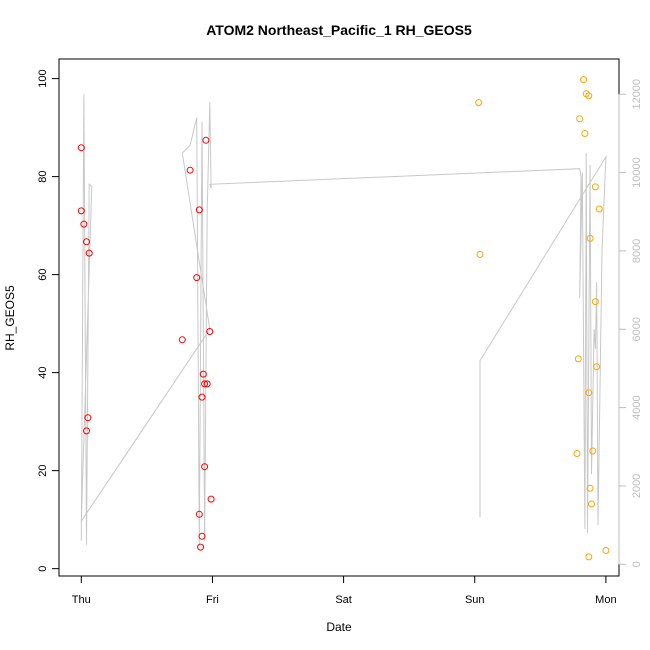  I want to click on y2-tick-label: 6000, so click(637, 329).